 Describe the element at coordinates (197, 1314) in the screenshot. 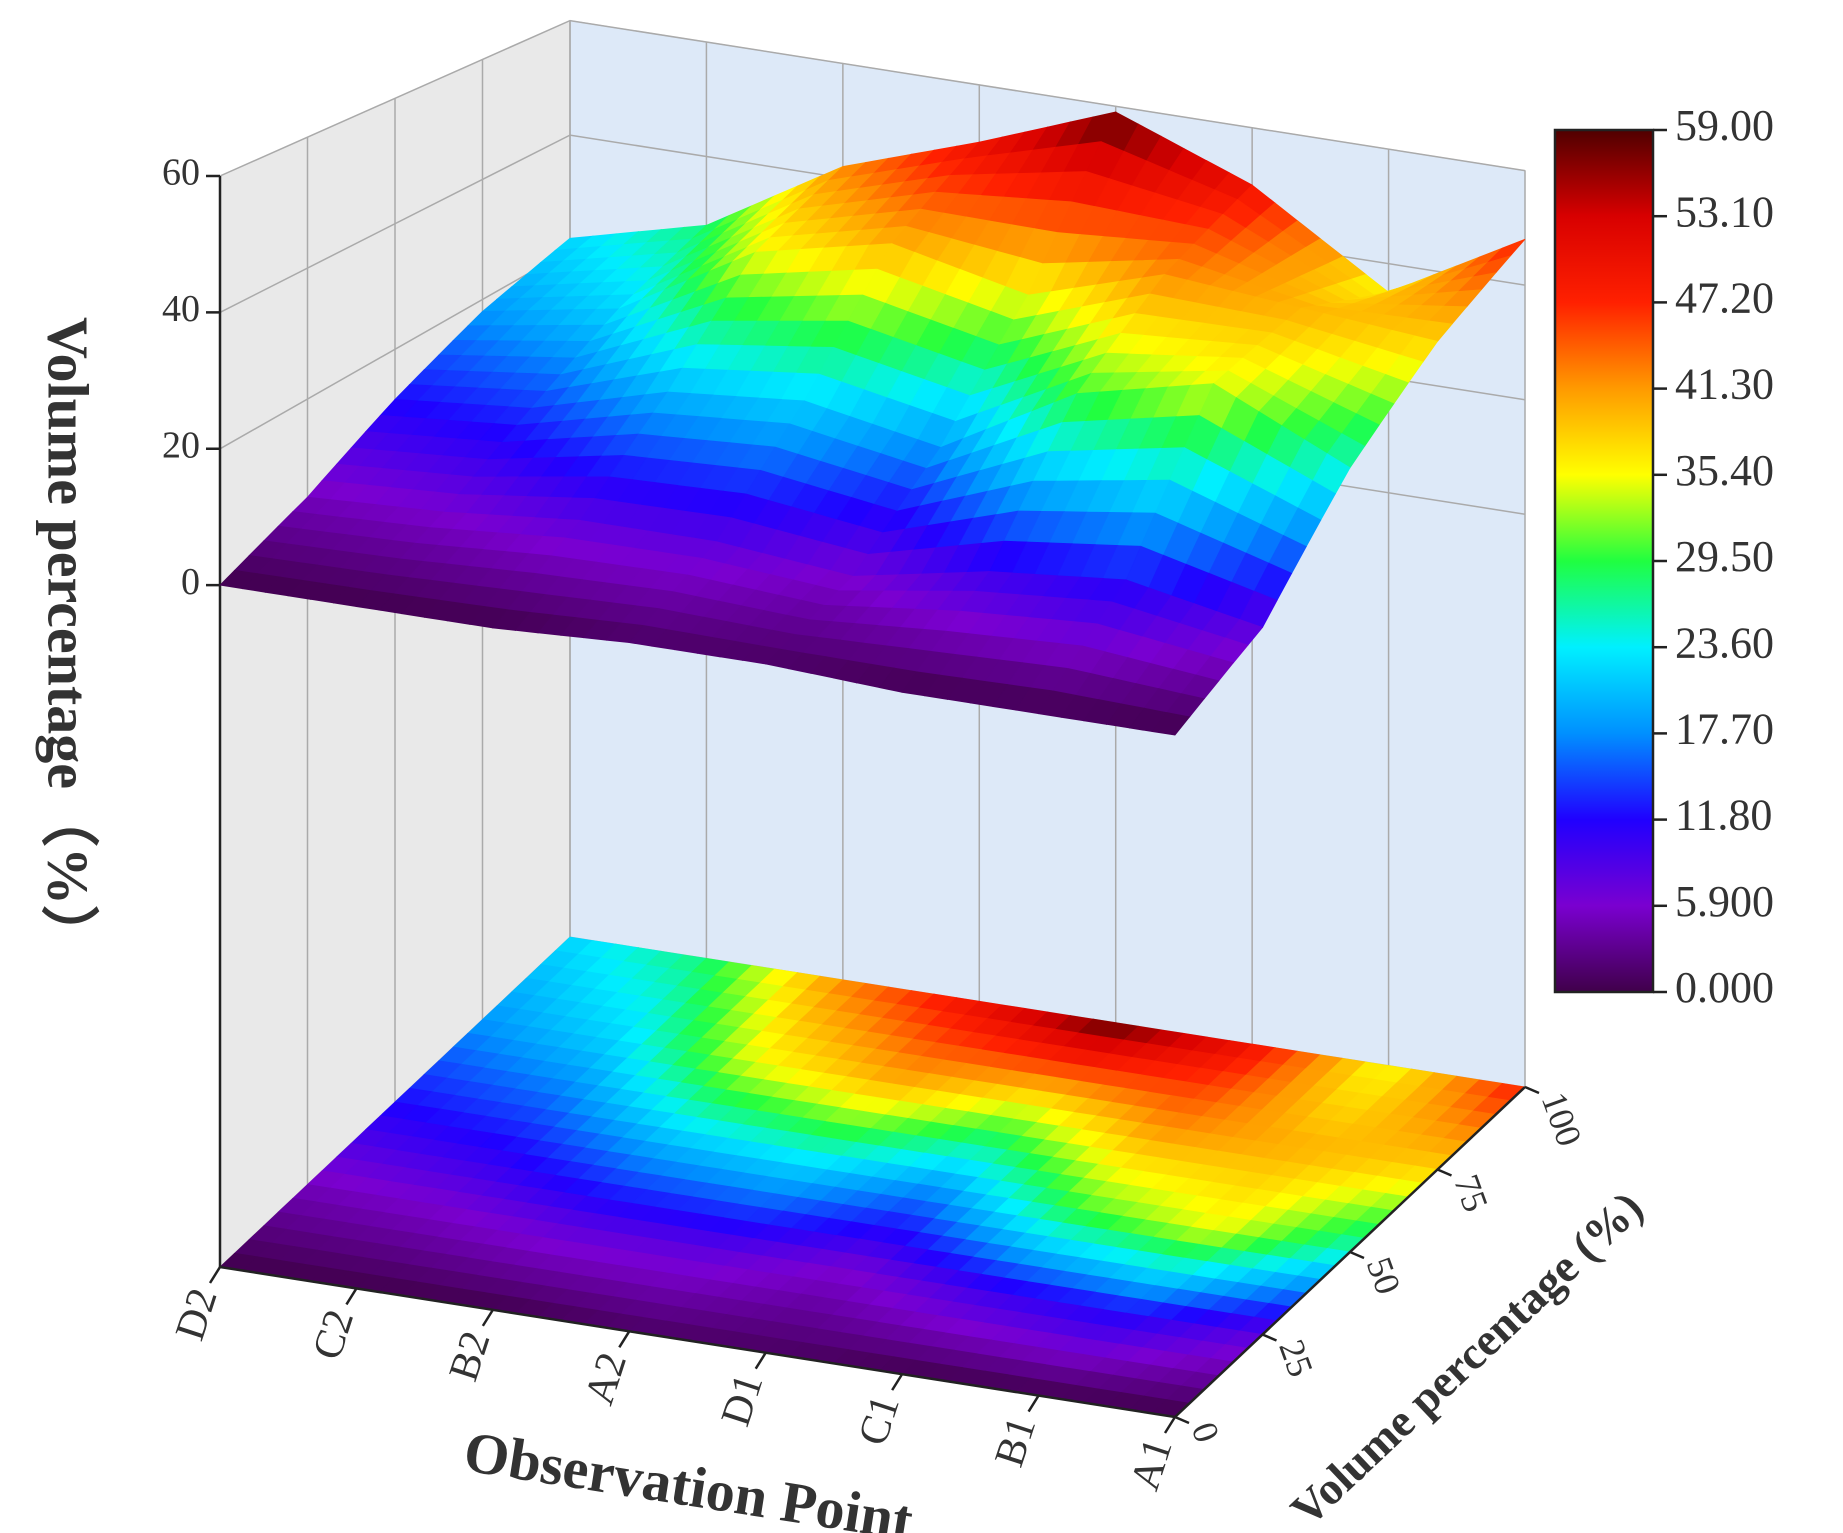

I see `x-tick-label: D2` at that location.